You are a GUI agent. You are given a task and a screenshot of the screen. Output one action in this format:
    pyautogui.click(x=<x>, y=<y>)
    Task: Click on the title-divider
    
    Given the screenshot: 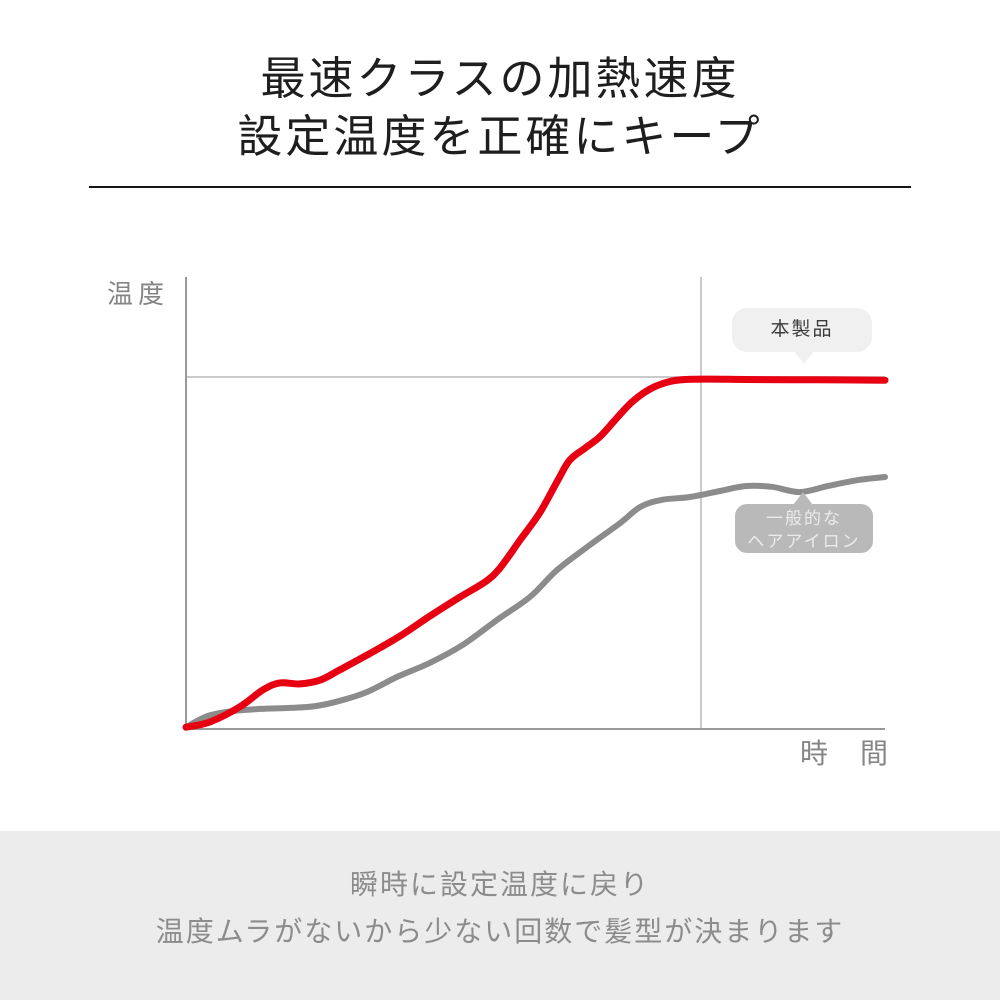 What is the action you would take?
    pyautogui.click(x=500, y=187)
    